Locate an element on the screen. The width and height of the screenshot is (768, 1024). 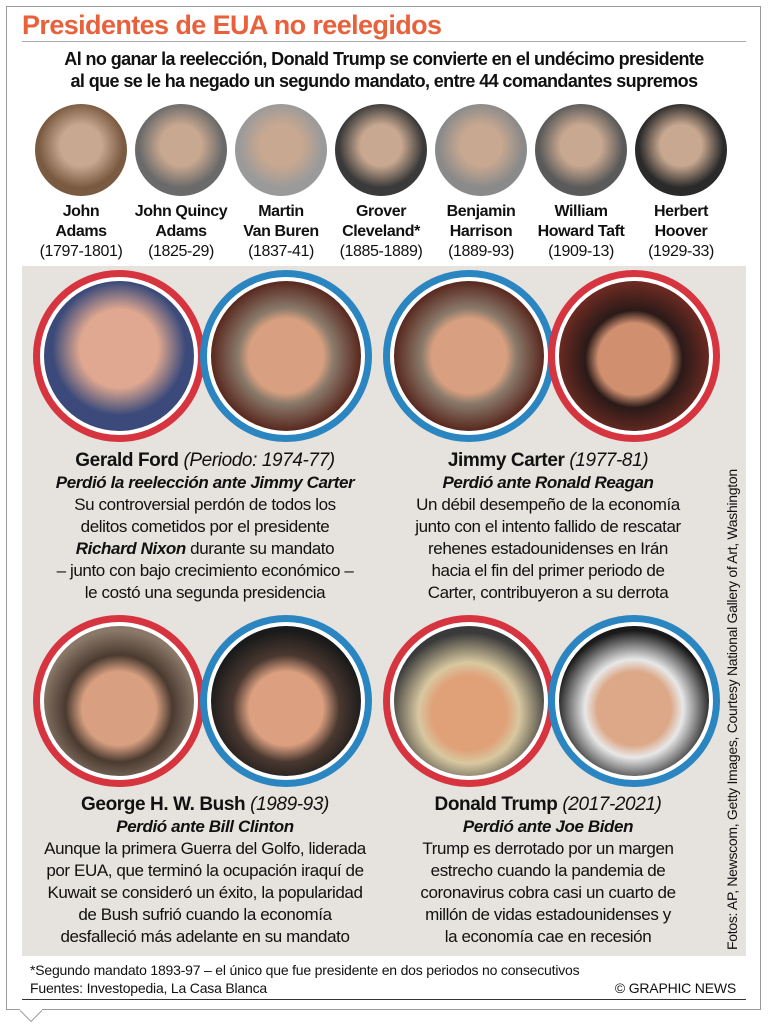
name-line-1: William is located at coordinates (581, 211).